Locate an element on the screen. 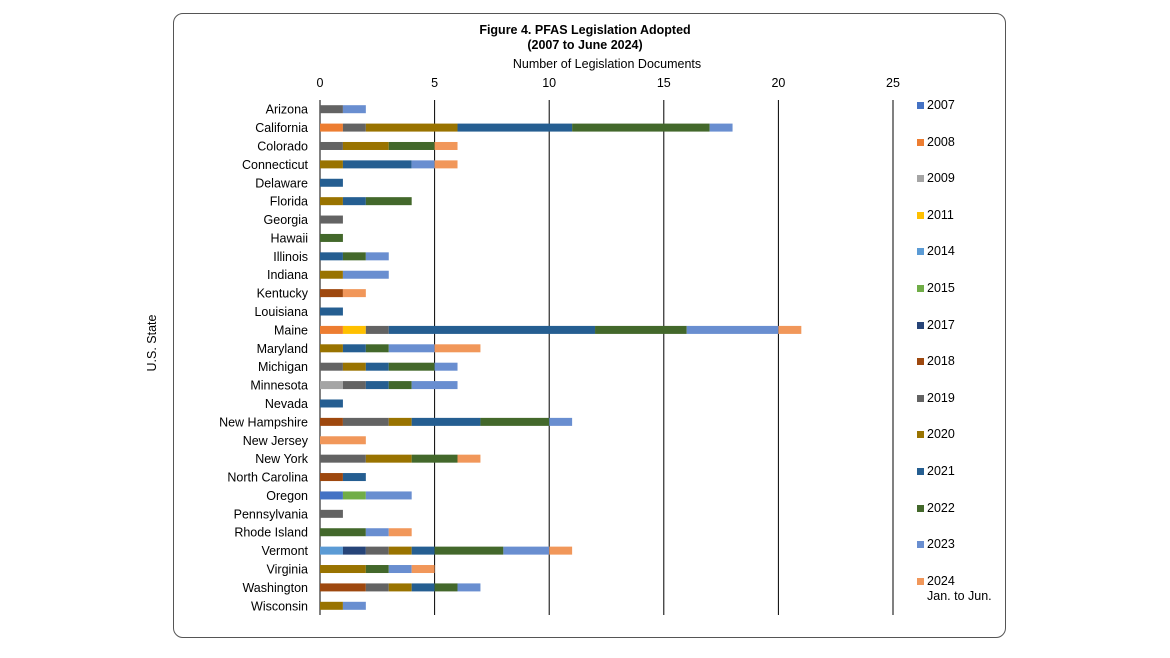 The image size is (1170, 658). legend-label-name: 2018 is located at coordinates (941, 361).